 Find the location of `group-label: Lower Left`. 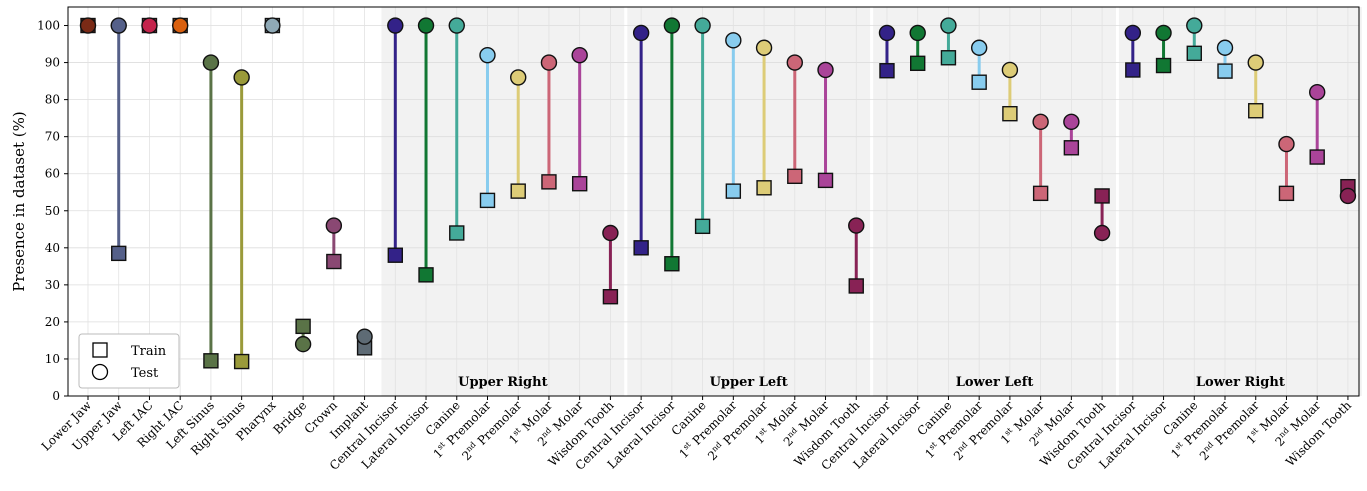

group-label: Lower Left is located at coordinates (995, 382).